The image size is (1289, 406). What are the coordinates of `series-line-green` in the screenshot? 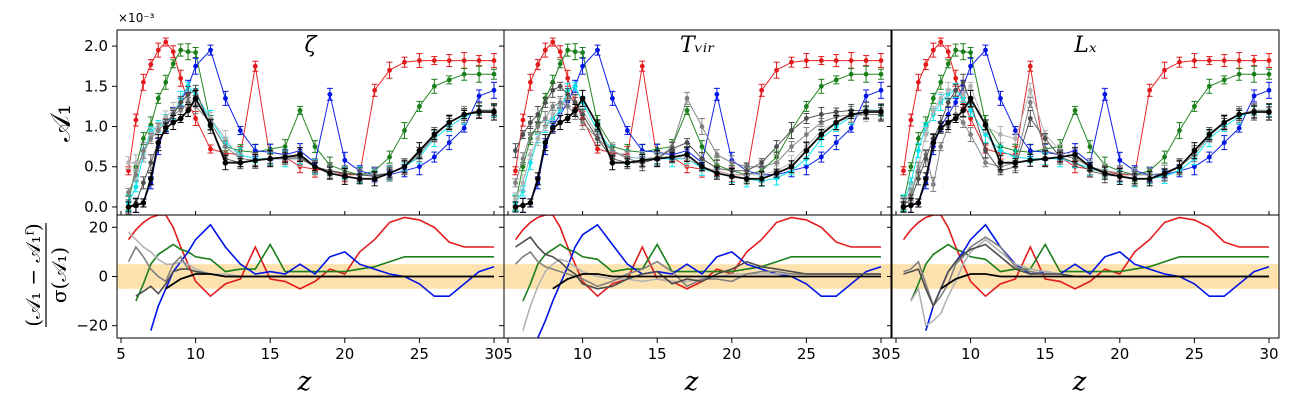 It's located at (311, 126).